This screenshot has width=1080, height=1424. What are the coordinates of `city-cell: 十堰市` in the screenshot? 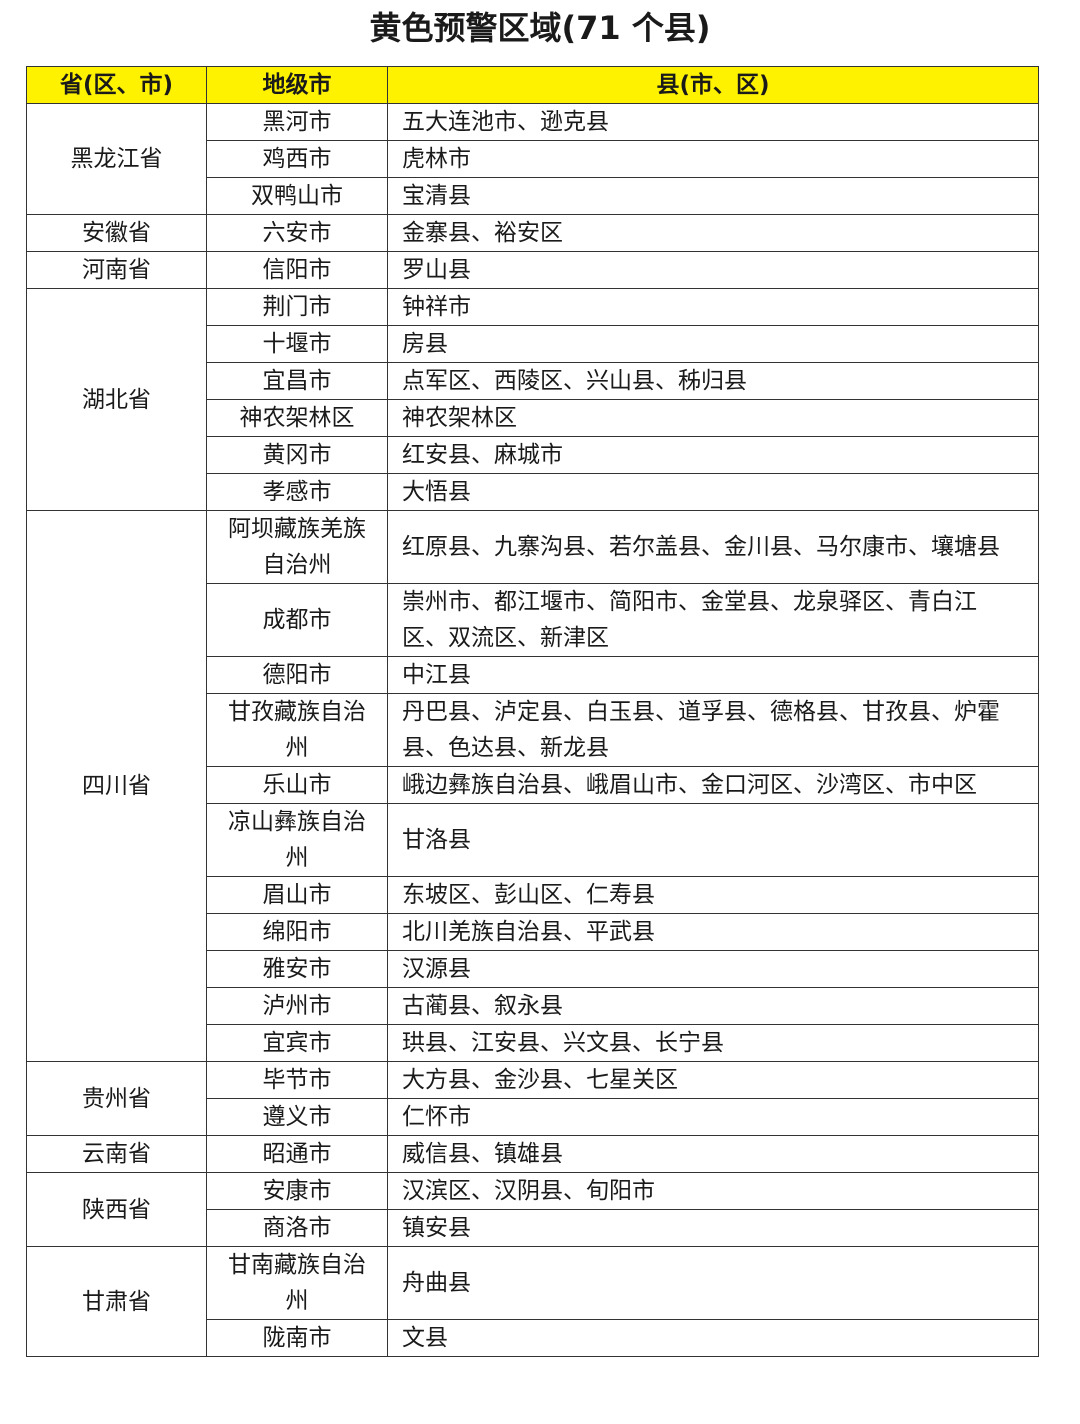 It's located at (297, 344).